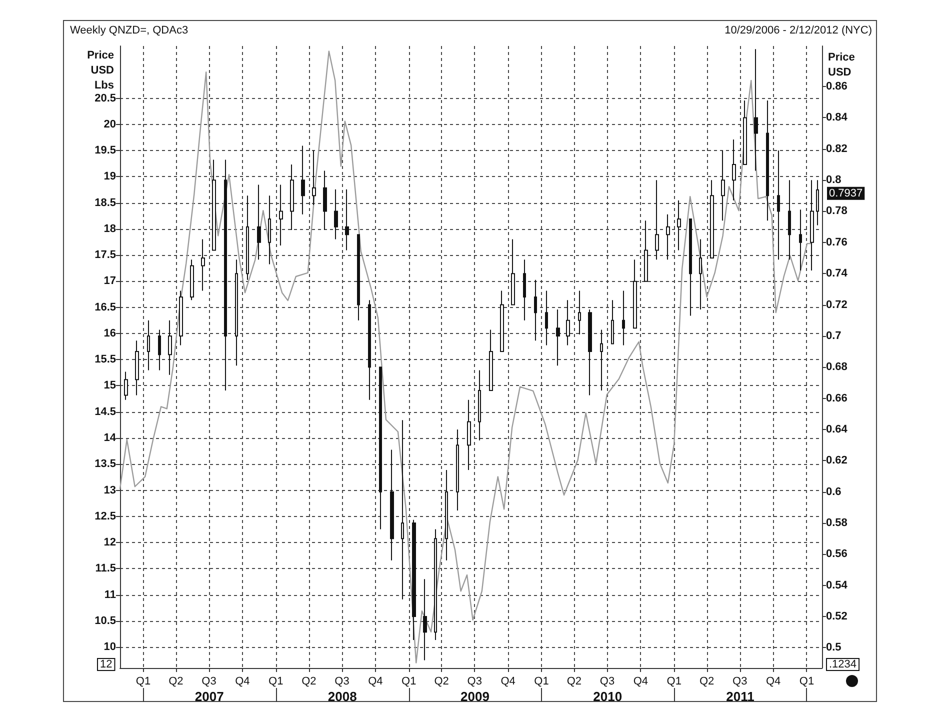 The height and width of the screenshot is (723, 932). What do you see at coordinates (110, 333) in the screenshot?
I see `y-tick-label: 16` at bounding box center [110, 333].